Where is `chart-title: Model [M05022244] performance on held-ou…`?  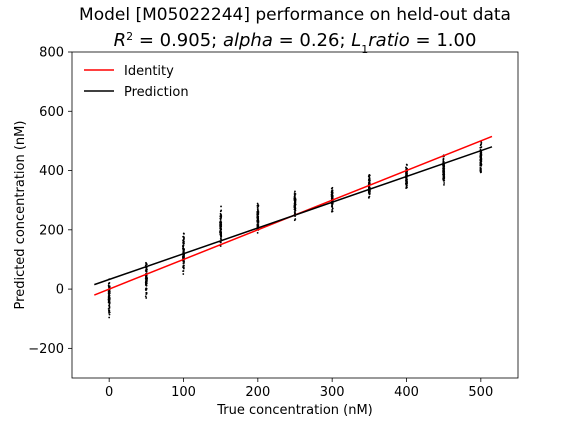
chart-title: Model [M05022244] performance on held-ou… is located at coordinates (295, 15).